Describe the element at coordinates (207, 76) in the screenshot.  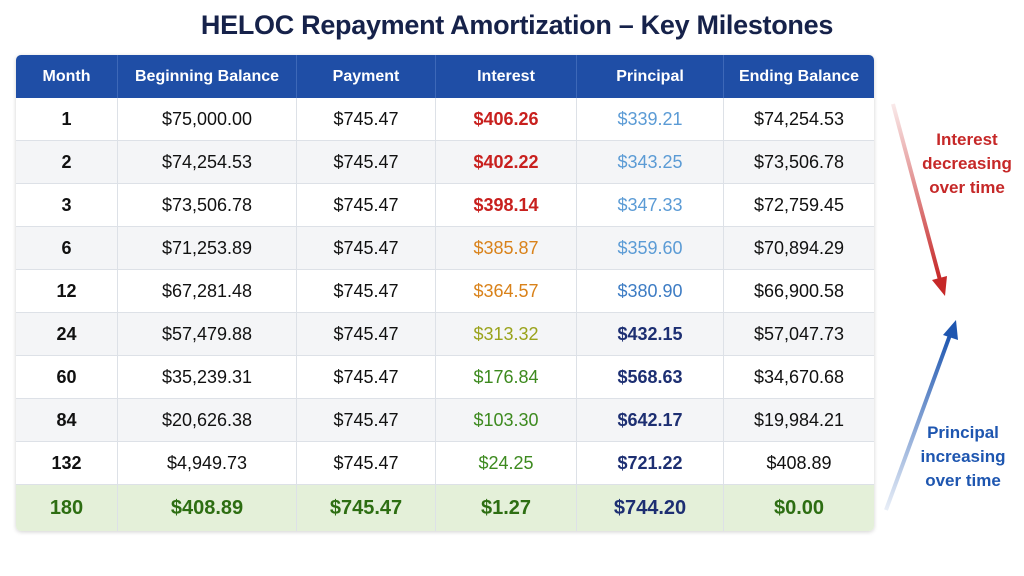
I see `header-cell: Beginning Balance` at that location.